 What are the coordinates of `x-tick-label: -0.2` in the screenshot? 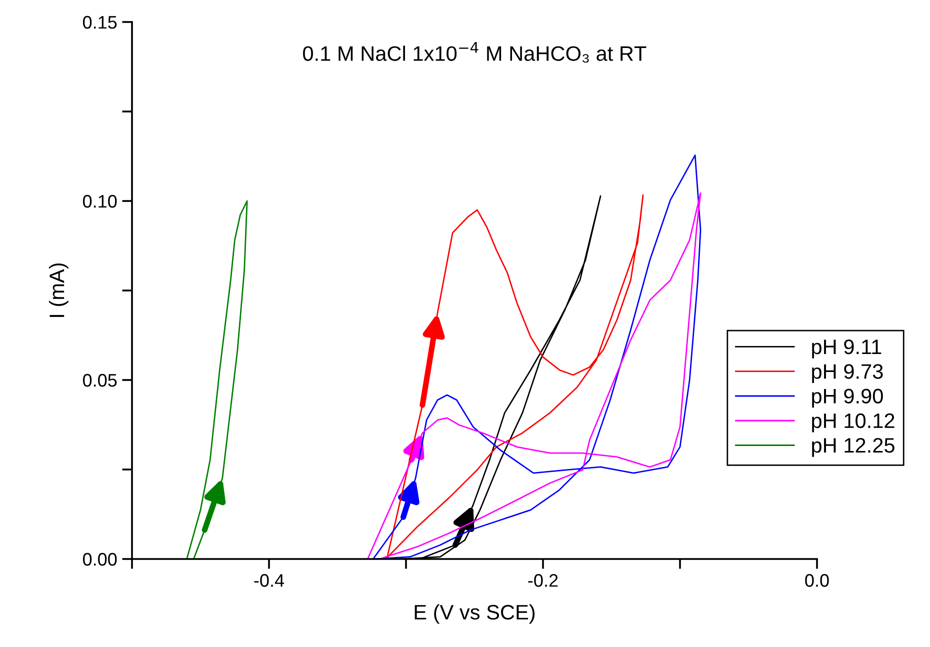 It's located at (543, 580).